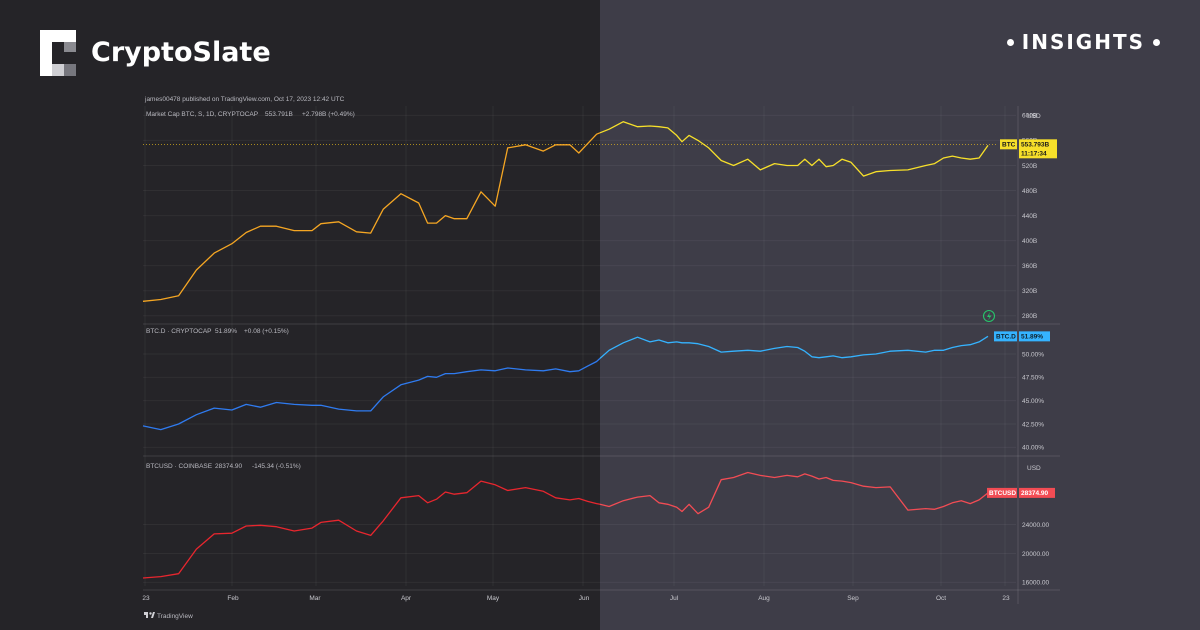 This screenshot has height=630, width=1200. What do you see at coordinates (1029, 266) in the screenshot?
I see `y-tick-label: 360B` at bounding box center [1029, 266].